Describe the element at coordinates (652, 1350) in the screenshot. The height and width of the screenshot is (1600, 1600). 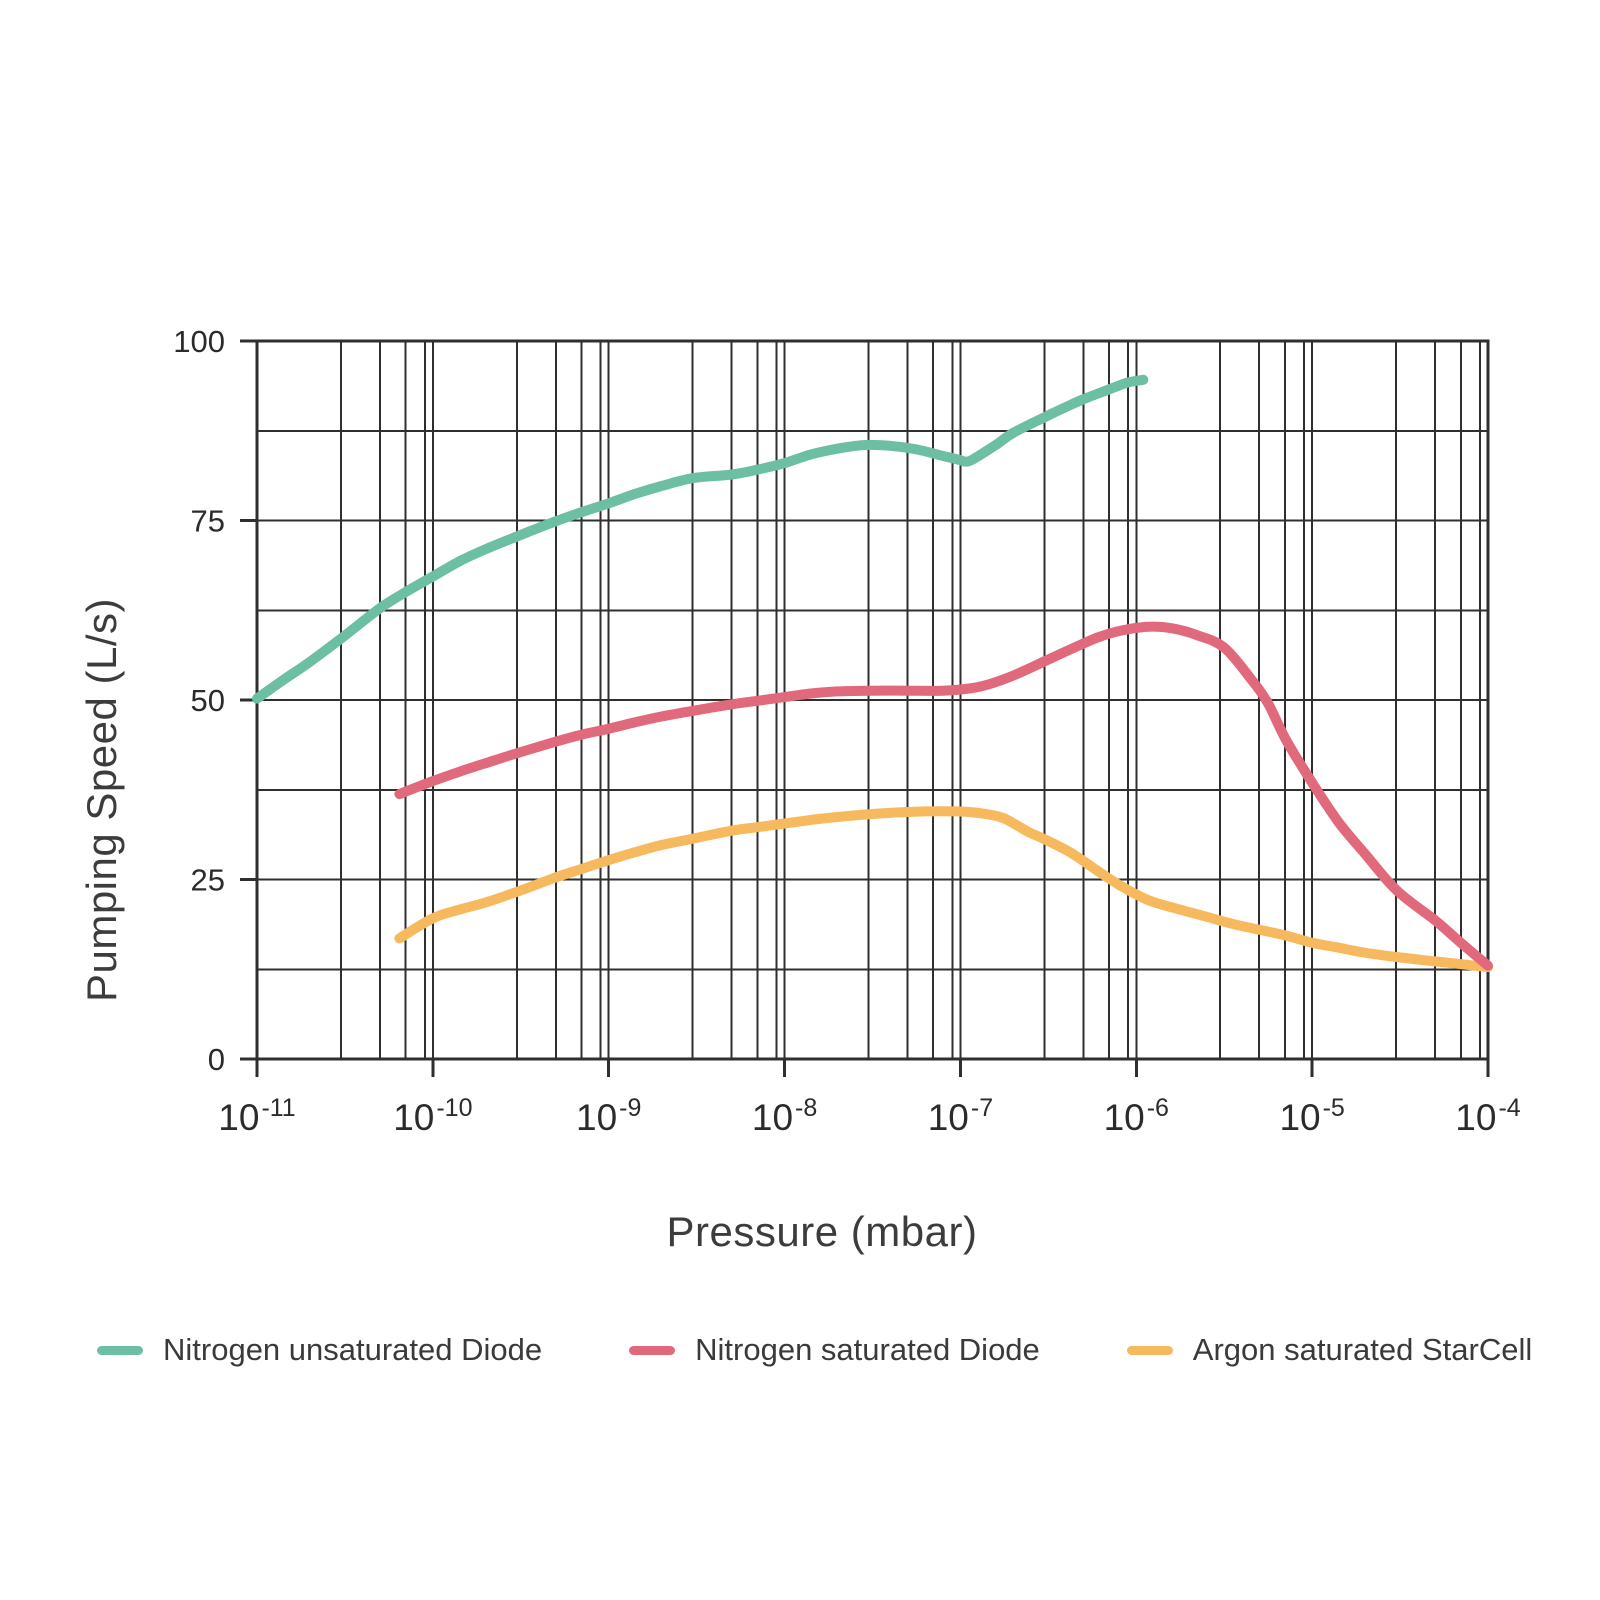
I see `legend-swatch-nitrogen-saturated-diode` at that location.